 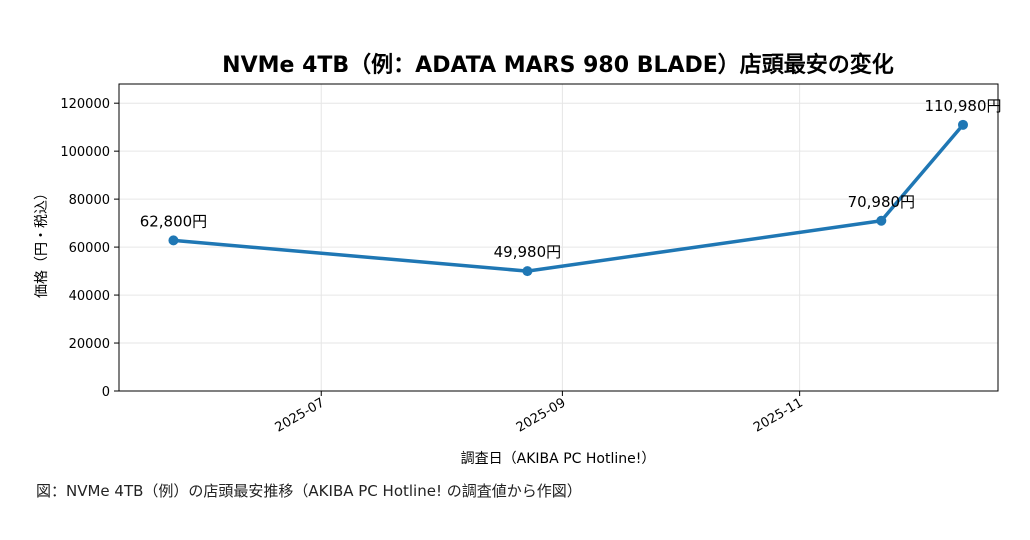 What do you see at coordinates (42, 242) in the screenshot?
I see `y-axis-label: 価格（円・税込）` at bounding box center [42, 242].